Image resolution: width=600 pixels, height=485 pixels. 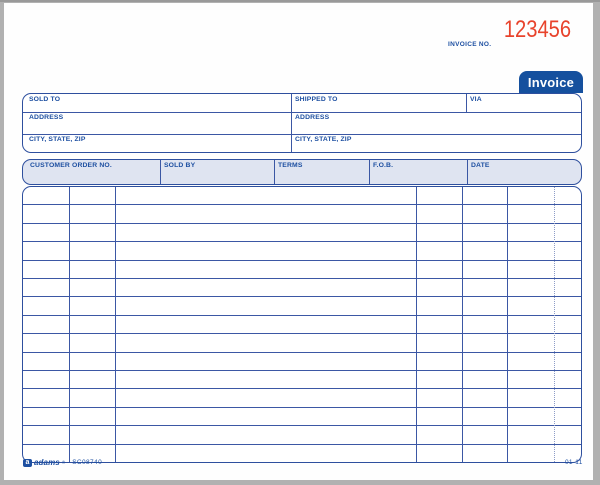 I want to click on footer-brand-block: a adams ® SC08740, so click(x=62, y=462).